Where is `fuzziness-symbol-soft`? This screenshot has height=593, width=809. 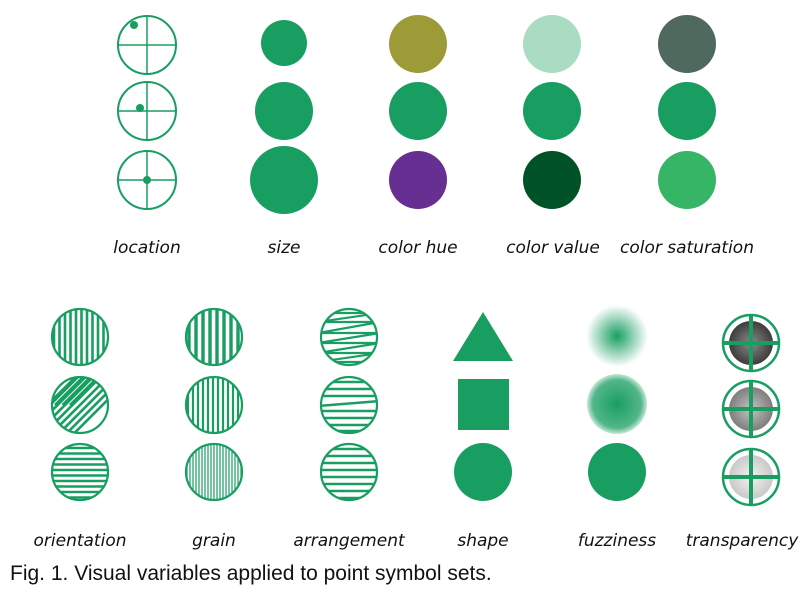 fuzziness-symbol-soft is located at coordinates (617, 404).